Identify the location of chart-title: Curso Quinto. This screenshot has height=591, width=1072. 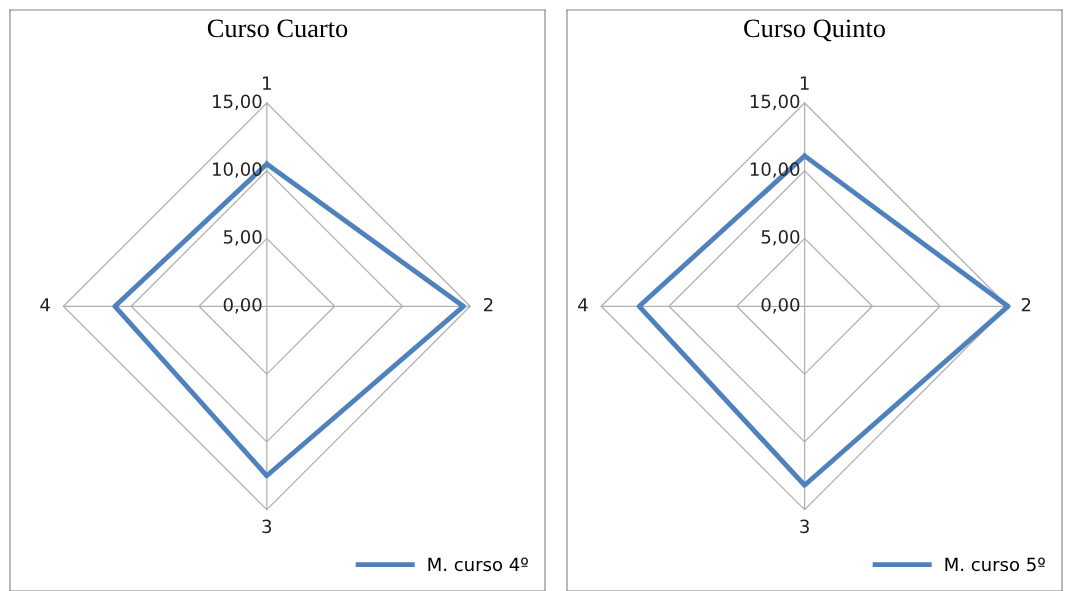
(814, 30).